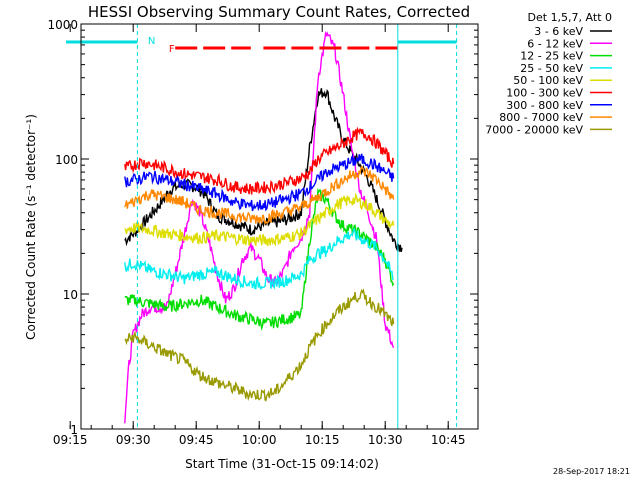 Image resolution: width=640 pixels, height=480 pixels. I want to click on legend-label: 7000 - 20000 keV, so click(534, 129).